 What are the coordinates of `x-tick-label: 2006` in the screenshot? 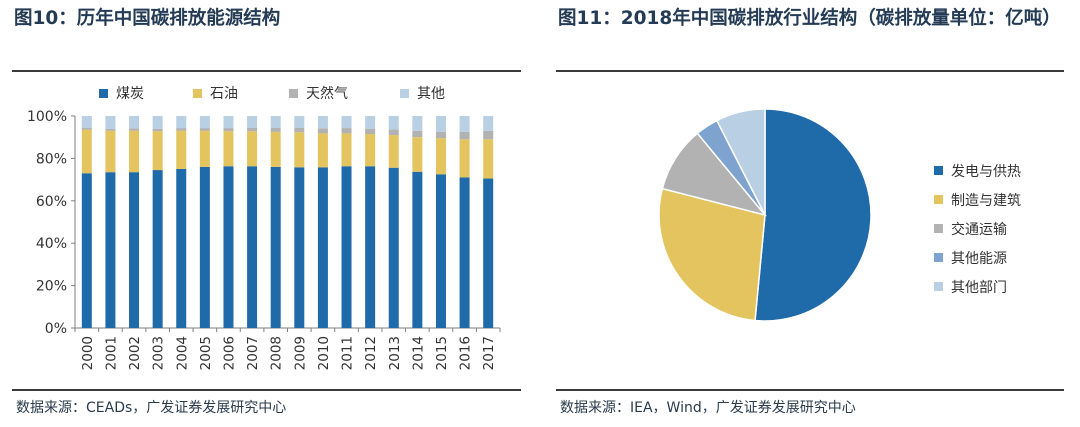 It's located at (229, 353).